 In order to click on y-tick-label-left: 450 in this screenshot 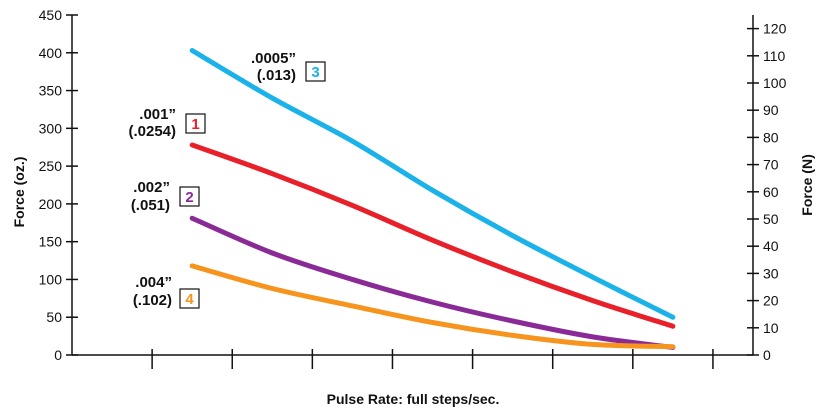, I will do `click(51, 15)`.